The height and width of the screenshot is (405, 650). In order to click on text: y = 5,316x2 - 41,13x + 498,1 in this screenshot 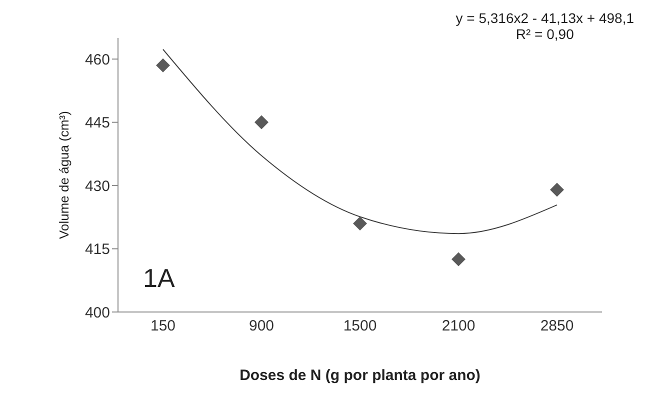, I will do `click(545, 18)`.